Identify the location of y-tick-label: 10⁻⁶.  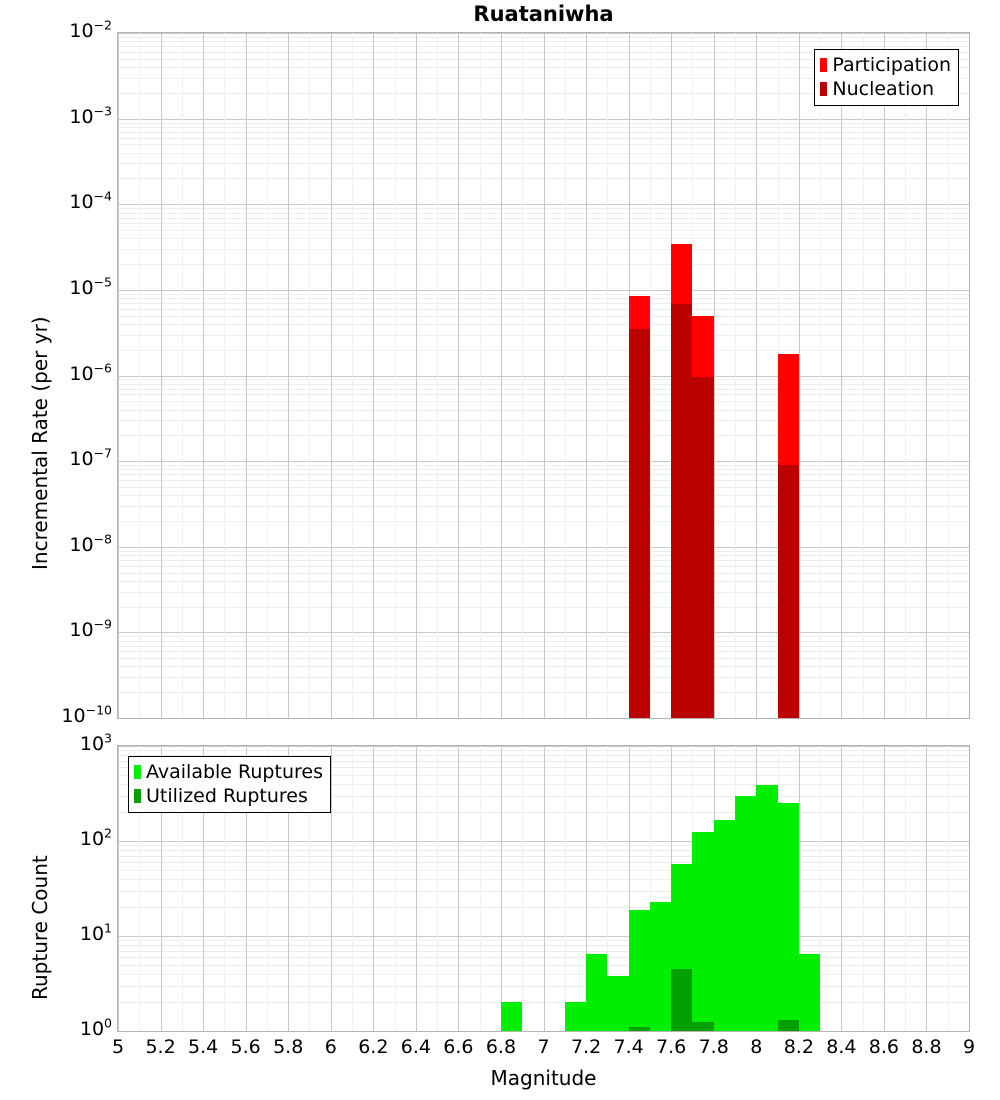
(90, 372).